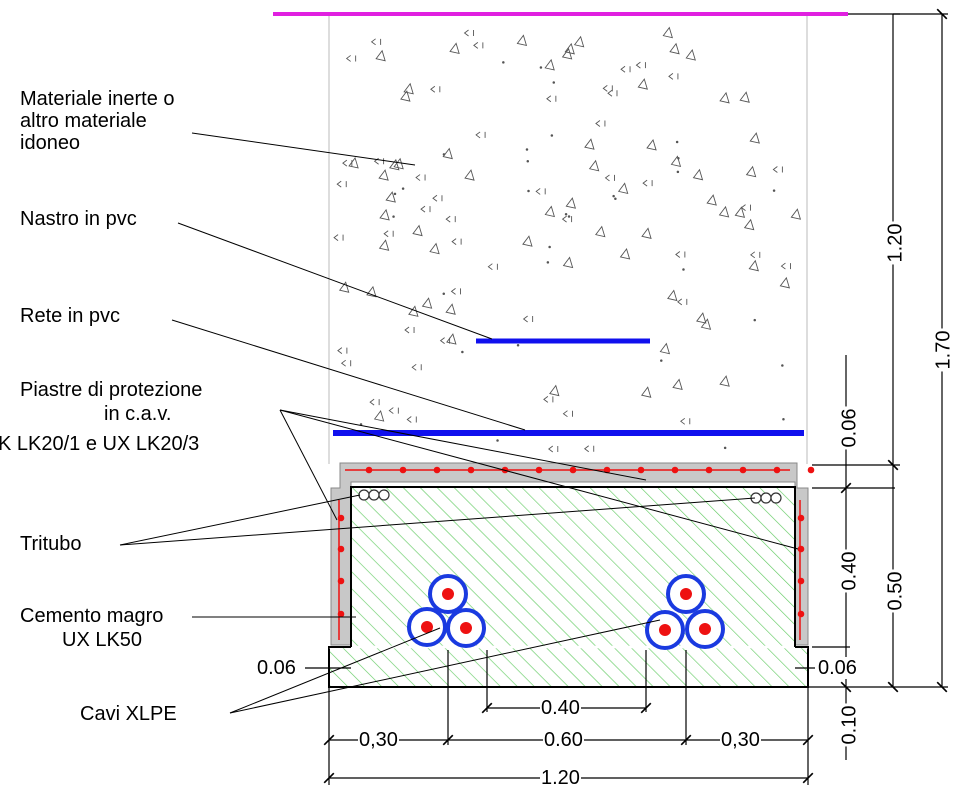  What do you see at coordinates (837, 668) in the screenshot?
I see `dim-0-06-right: 0.06` at bounding box center [837, 668].